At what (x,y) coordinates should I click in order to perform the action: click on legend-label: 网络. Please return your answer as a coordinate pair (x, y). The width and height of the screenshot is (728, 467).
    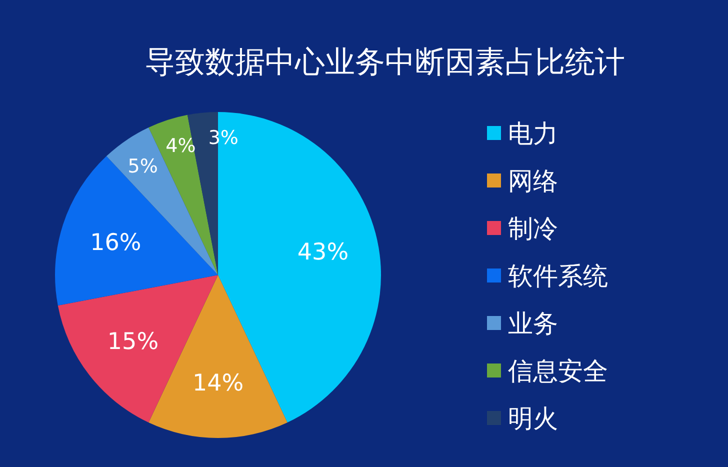
    Looking at the image, I should click on (533, 181).